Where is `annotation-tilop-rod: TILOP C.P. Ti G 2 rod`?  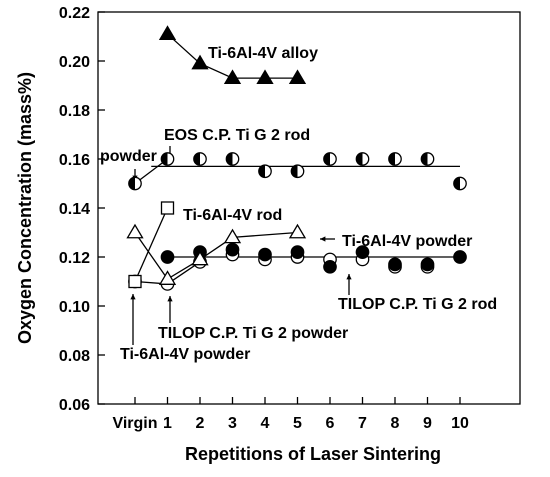
annotation-tilop-rod: TILOP C.P. Ti G 2 rod is located at coordinates (417, 304).